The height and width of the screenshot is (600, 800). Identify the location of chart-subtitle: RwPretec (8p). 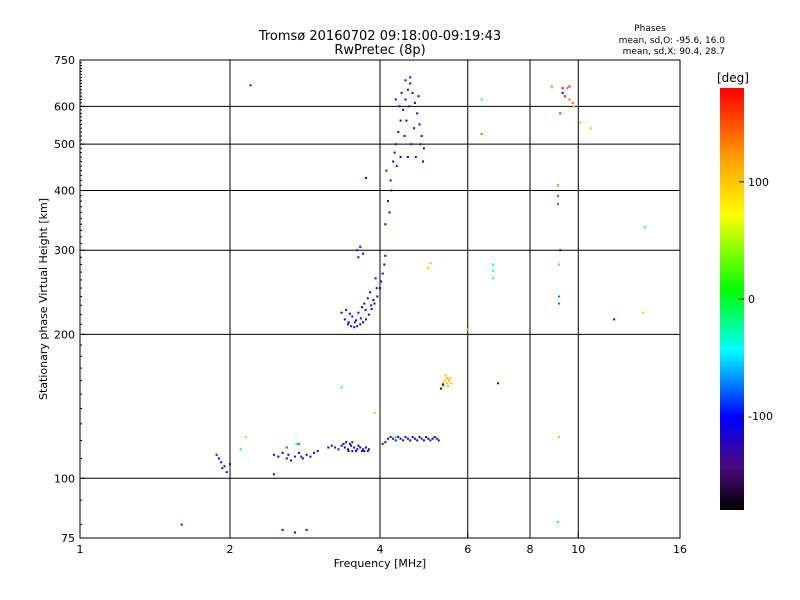
(379, 50).